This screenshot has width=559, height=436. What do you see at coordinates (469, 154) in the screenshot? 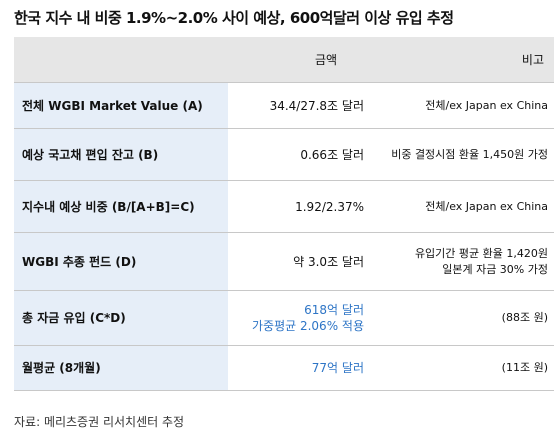
I see `note-line: 비중 결정시점 환율 1,450원 가정` at bounding box center [469, 154].